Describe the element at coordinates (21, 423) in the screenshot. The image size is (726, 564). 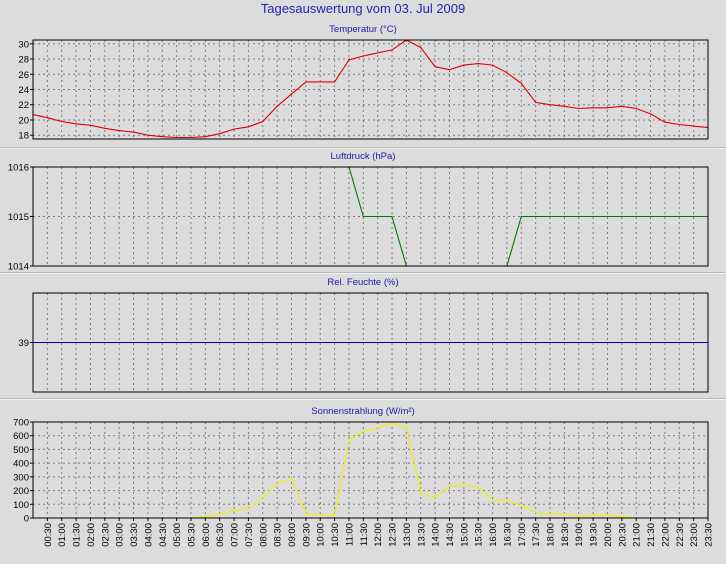
I see `radiation-y-tick-label: 700` at that location.